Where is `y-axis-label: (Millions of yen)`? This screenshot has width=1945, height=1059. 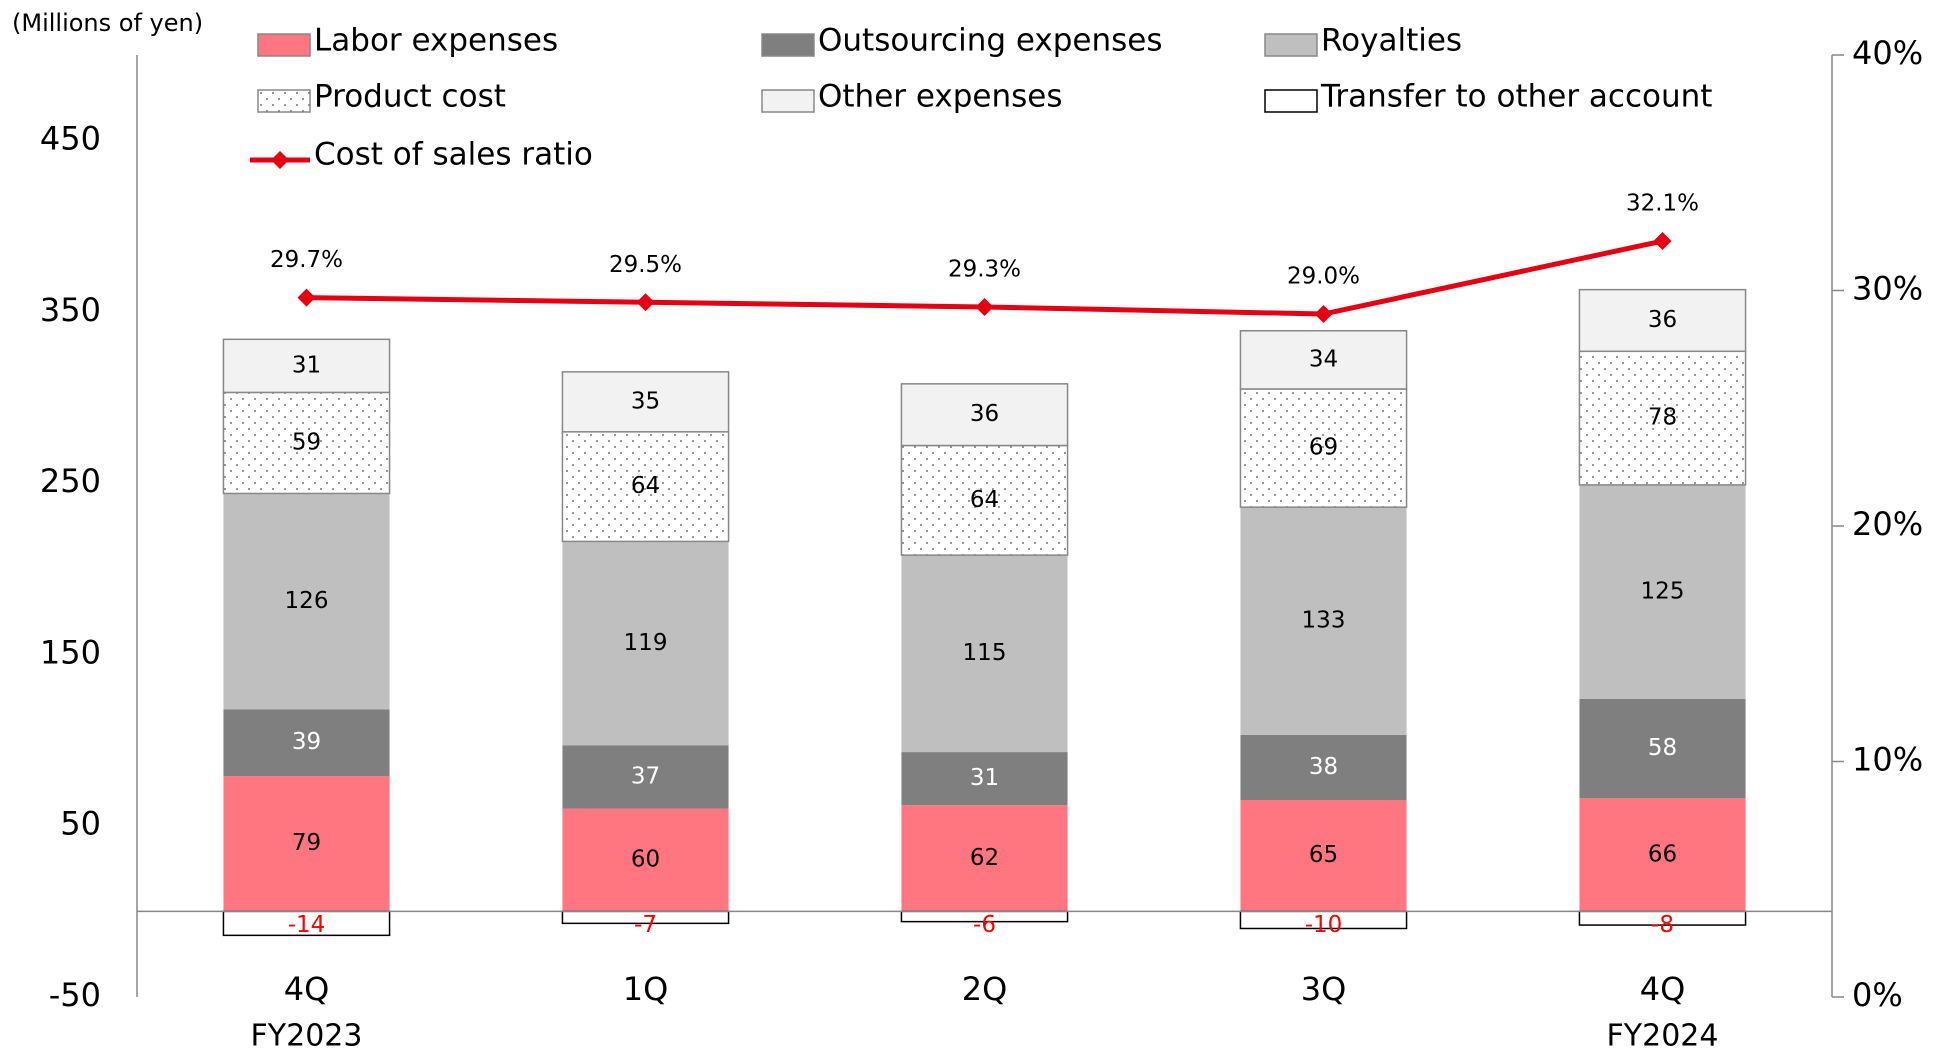
y-axis-label: (Millions of yen) is located at coordinates (107, 23).